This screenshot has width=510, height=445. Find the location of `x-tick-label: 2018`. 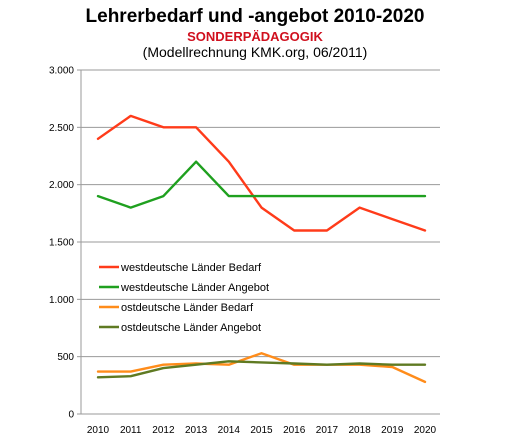

x-tick-label: 2018 is located at coordinates (359, 430).